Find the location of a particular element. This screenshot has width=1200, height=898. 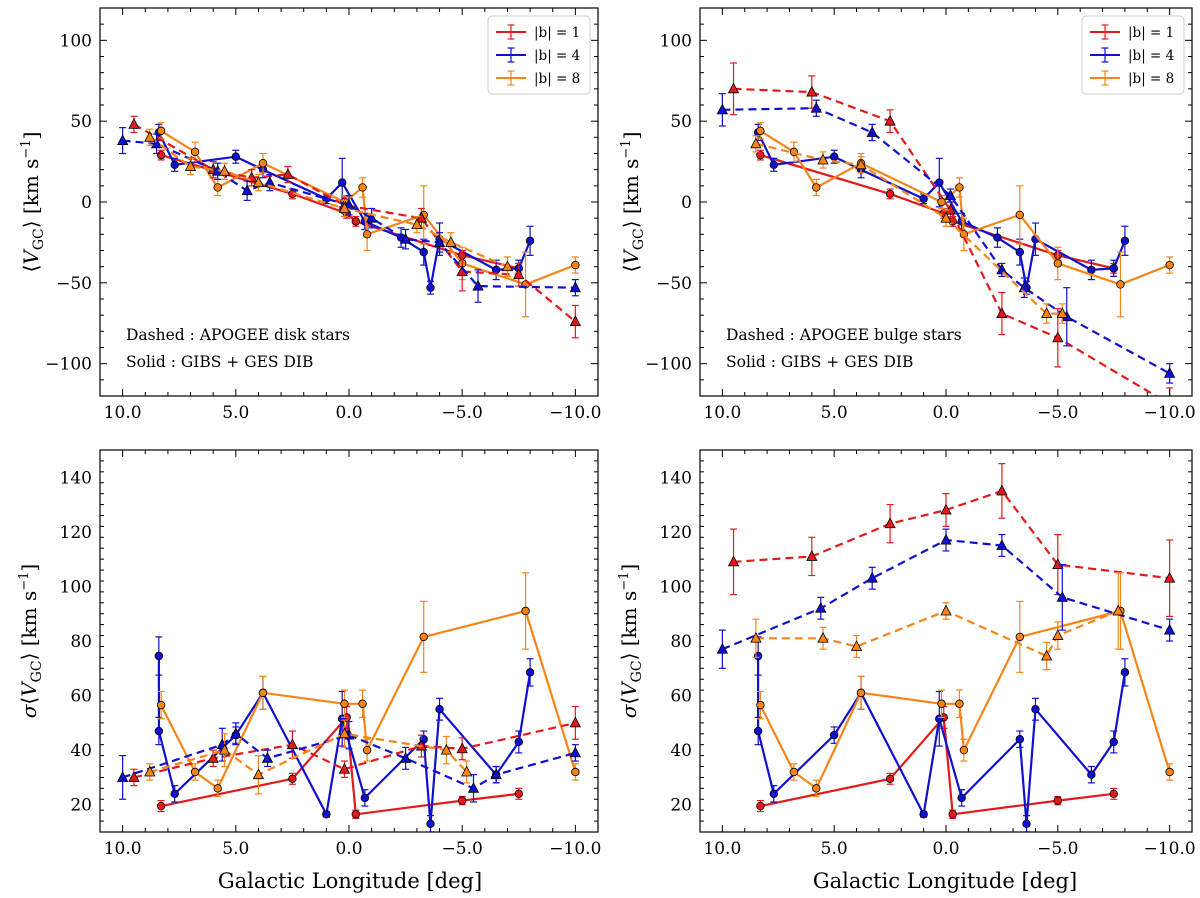

panel-bottom-right-x-tick-label: 5.0 is located at coordinates (834, 849).